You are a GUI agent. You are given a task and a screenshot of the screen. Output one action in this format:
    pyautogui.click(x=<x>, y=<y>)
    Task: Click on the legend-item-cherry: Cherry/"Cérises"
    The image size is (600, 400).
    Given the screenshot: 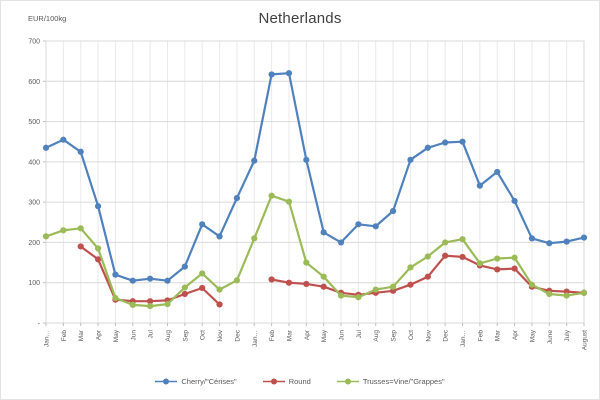 What is the action you would take?
    pyautogui.click(x=196, y=381)
    